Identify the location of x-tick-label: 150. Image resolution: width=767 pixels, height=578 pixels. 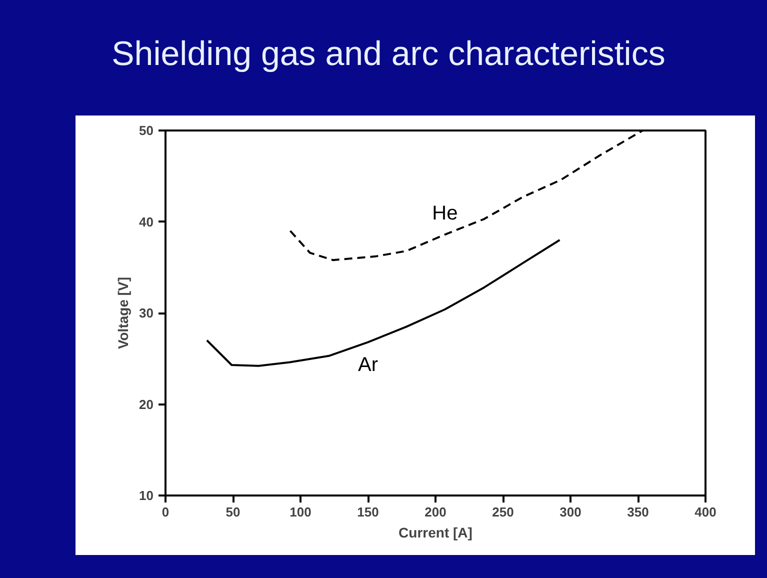
(368, 512).